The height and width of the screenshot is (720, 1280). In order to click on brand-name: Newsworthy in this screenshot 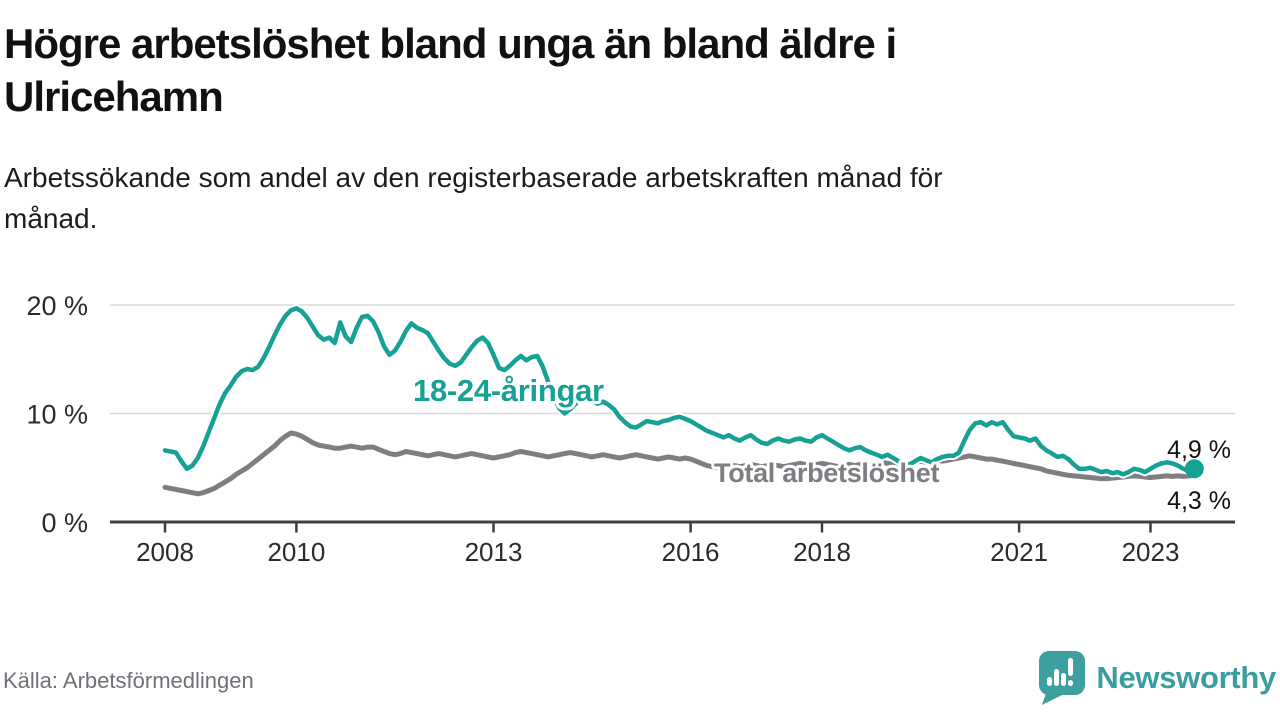, I will do `click(1186, 677)`.